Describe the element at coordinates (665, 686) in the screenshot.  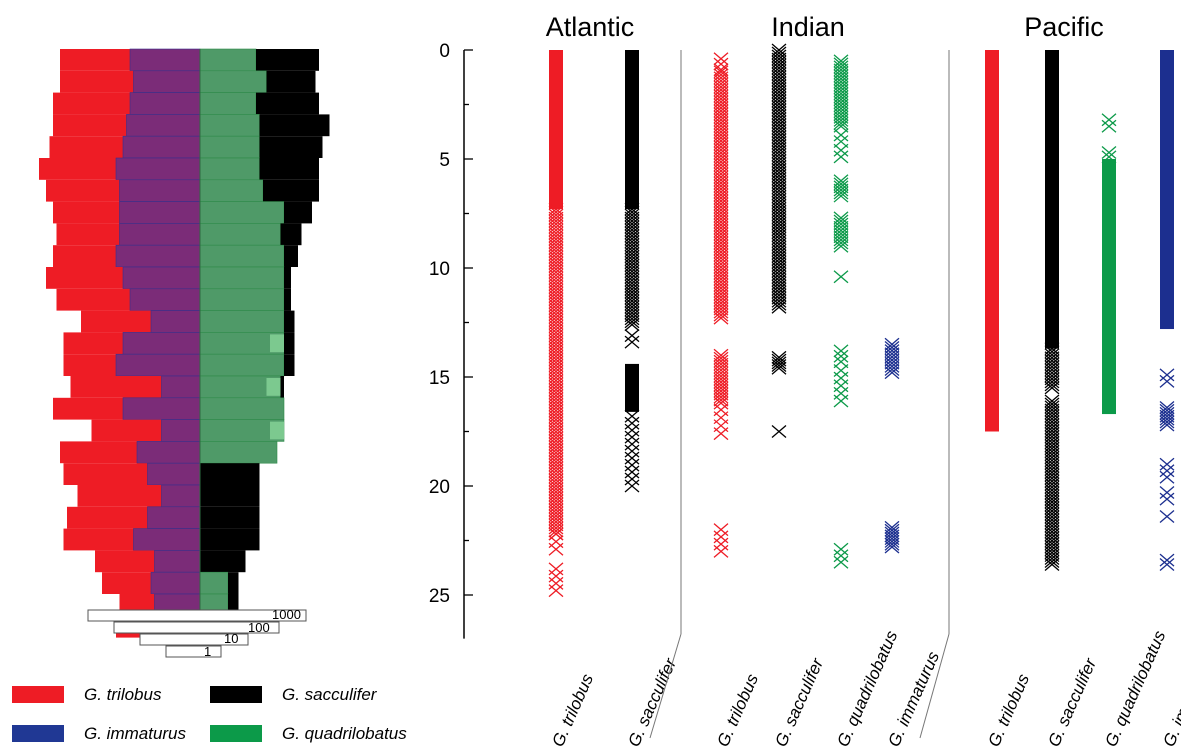
I see `ocean-separator-diagonal` at that location.